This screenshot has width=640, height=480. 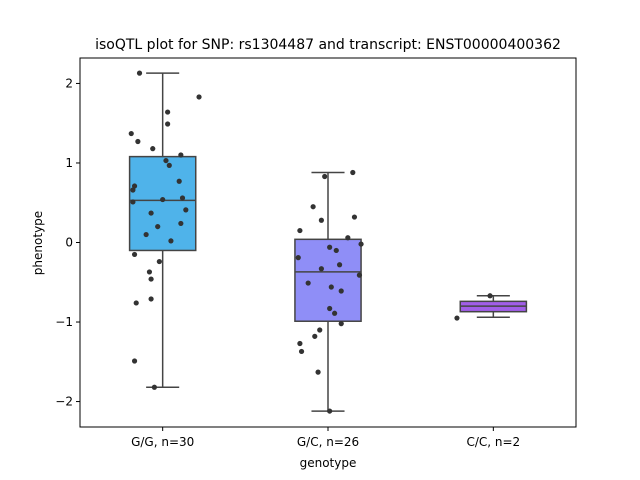 What do you see at coordinates (493, 442) in the screenshot?
I see `x-tick-label: C/C, n=2` at bounding box center [493, 442].